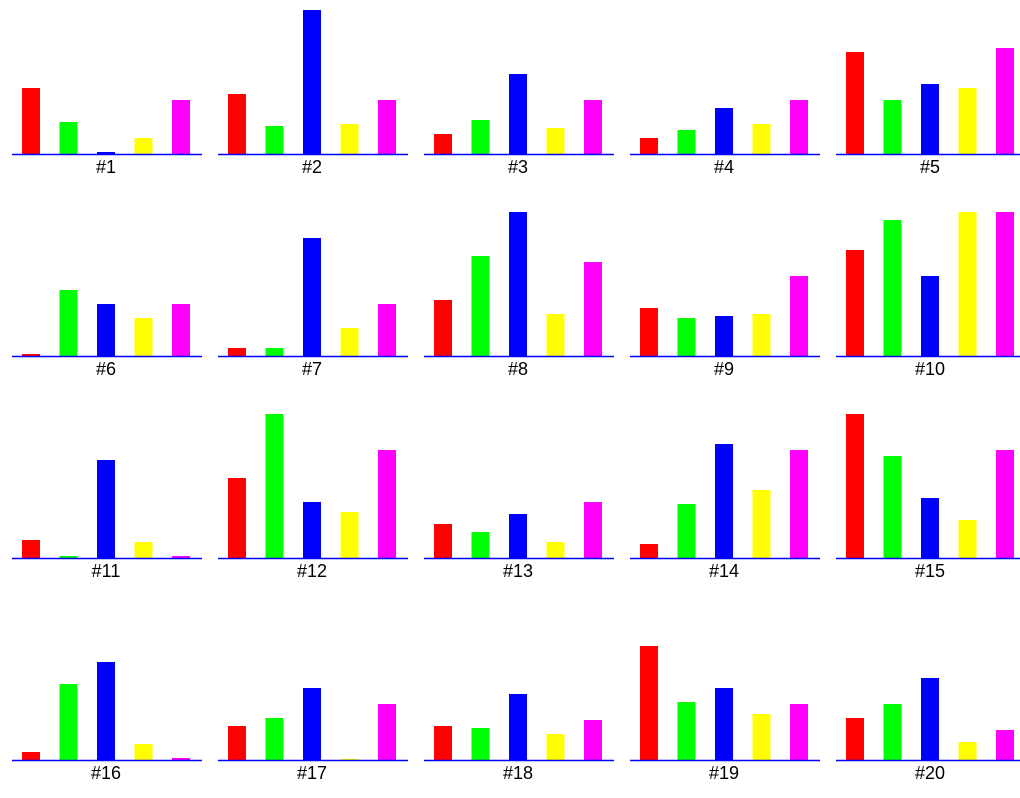 Image resolution: width=1020 pixels, height=798 pixels. I want to click on chart-panel: #6, so click(107, 334).